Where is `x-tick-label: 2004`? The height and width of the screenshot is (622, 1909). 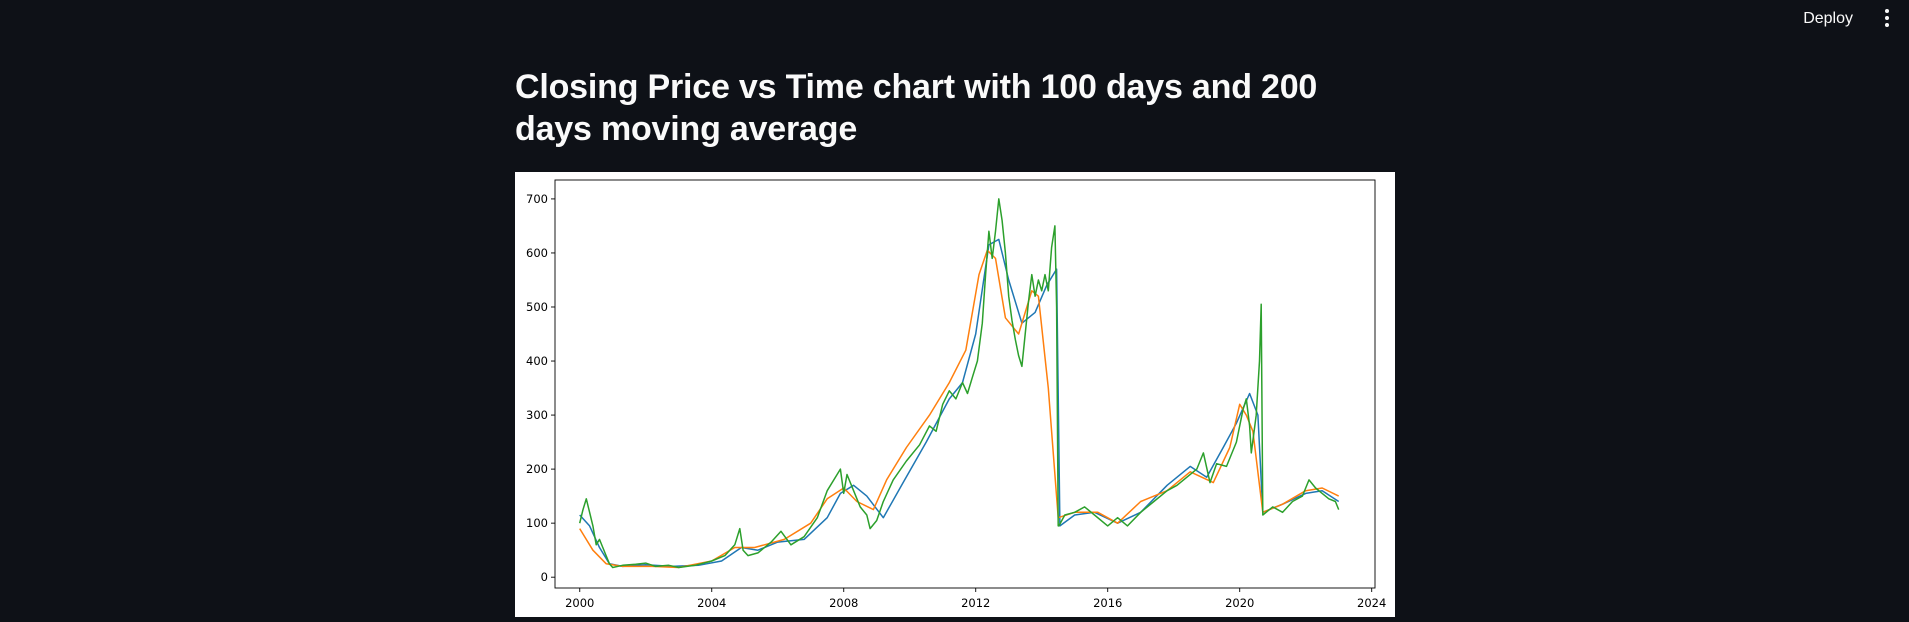 x-tick-label: 2004 is located at coordinates (711, 603).